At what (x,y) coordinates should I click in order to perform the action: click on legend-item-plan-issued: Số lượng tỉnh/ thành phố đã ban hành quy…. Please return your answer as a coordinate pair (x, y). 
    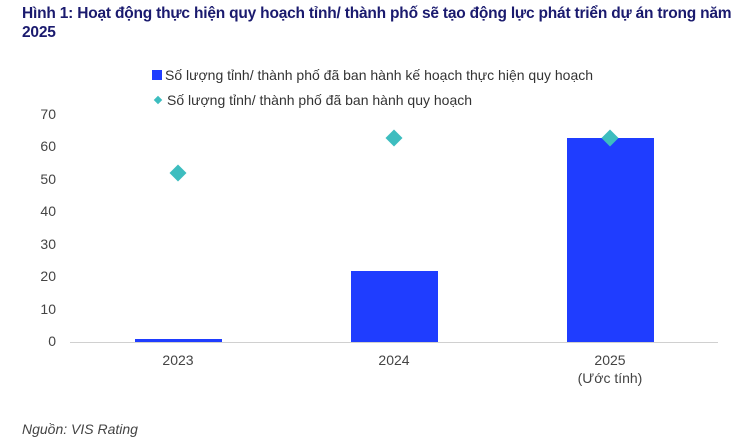
    Looking at the image, I should click on (372, 99).